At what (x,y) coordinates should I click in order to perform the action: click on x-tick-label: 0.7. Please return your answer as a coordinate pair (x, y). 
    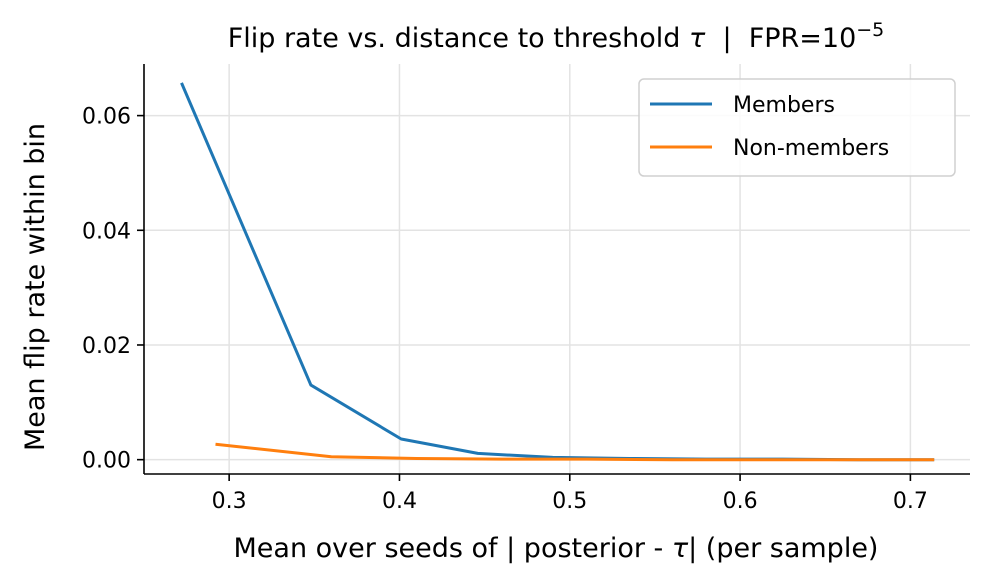
    Looking at the image, I should click on (910, 501).